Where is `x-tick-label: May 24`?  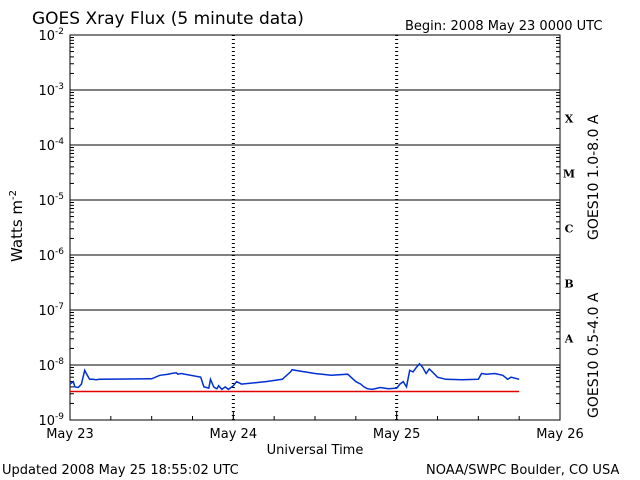
x-tick-label: May 24 is located at coordinates (234, 434).